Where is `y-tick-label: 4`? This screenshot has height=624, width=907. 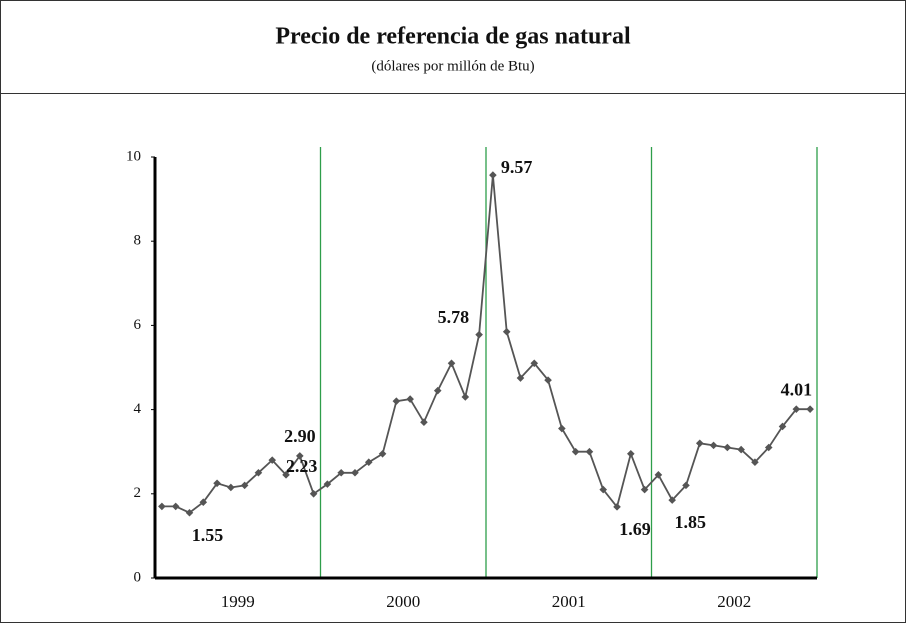 y-tick-label: 4 is located at coordinates (138, 409).